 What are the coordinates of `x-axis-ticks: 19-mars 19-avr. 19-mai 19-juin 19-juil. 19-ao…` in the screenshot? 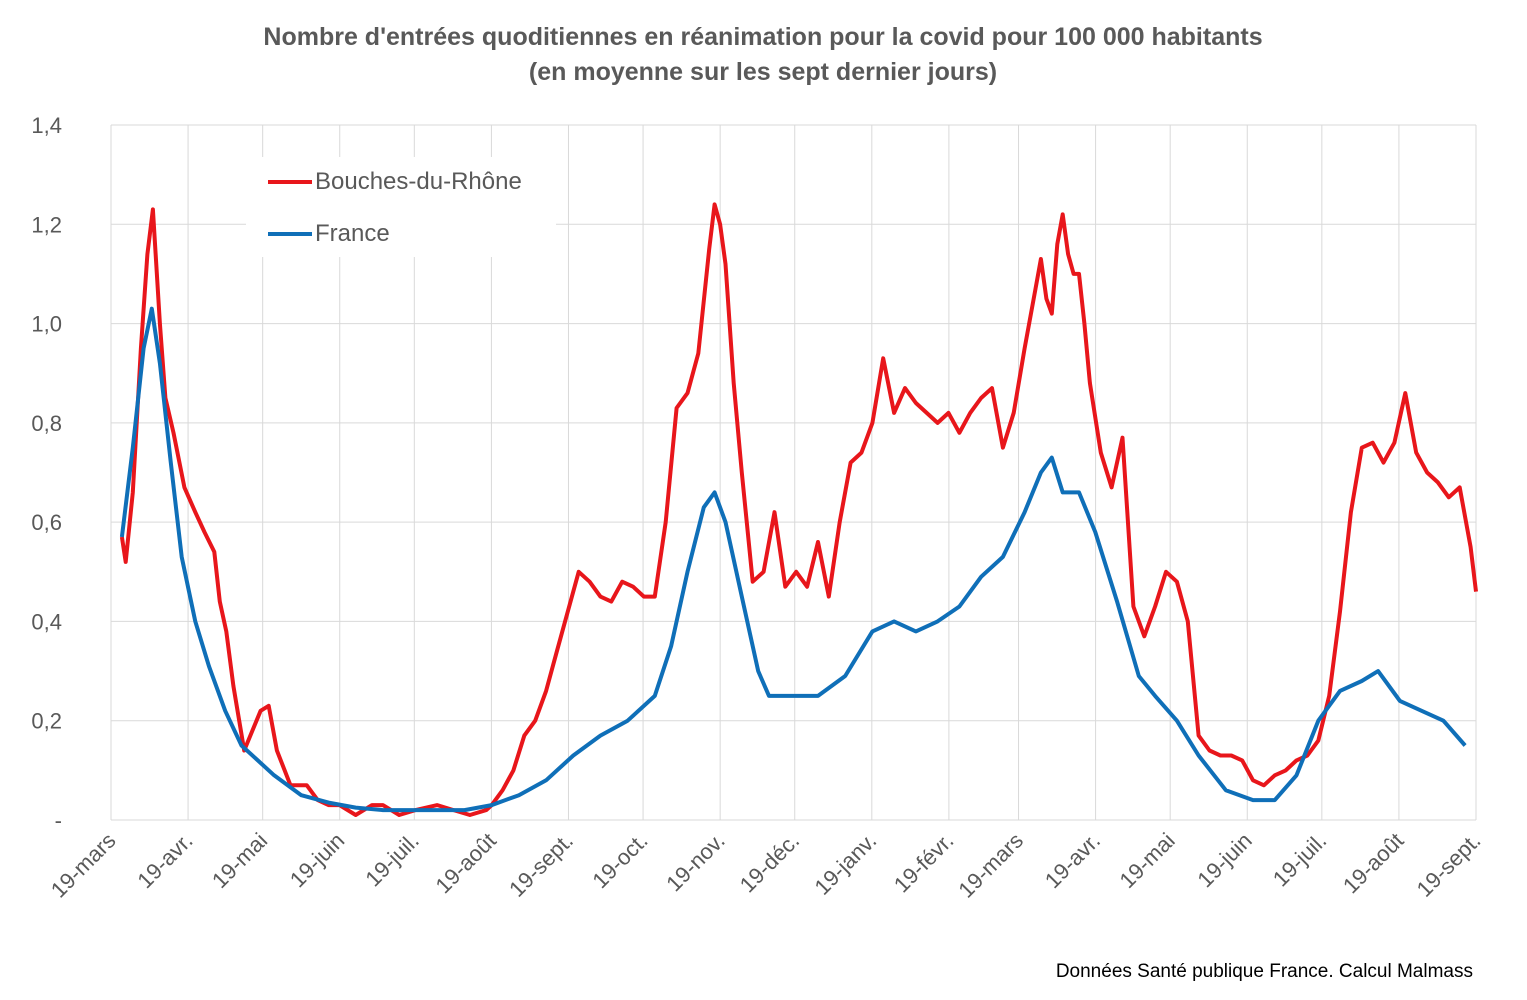 It's located at (766, 865).